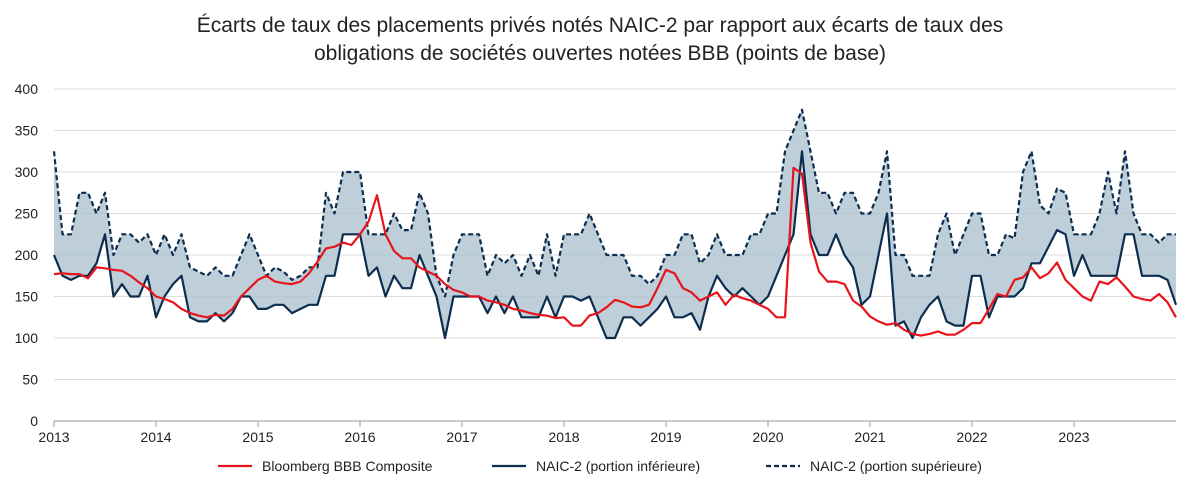 This screenshot has height=496, width=1200. What do you see at coordinates (27, 338) in the screenshot?
I see `y-tick-label: 100` at bounding box center [27, 338].